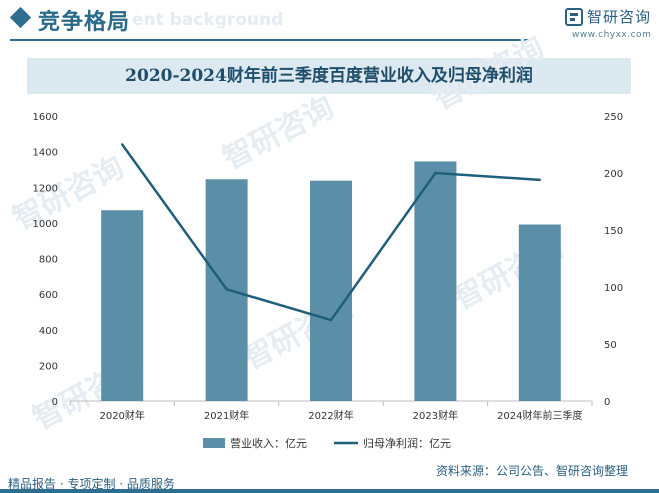  I want to click on footer-source: 资料来源：公司公告、智研咨询整理, so click(532, 471).